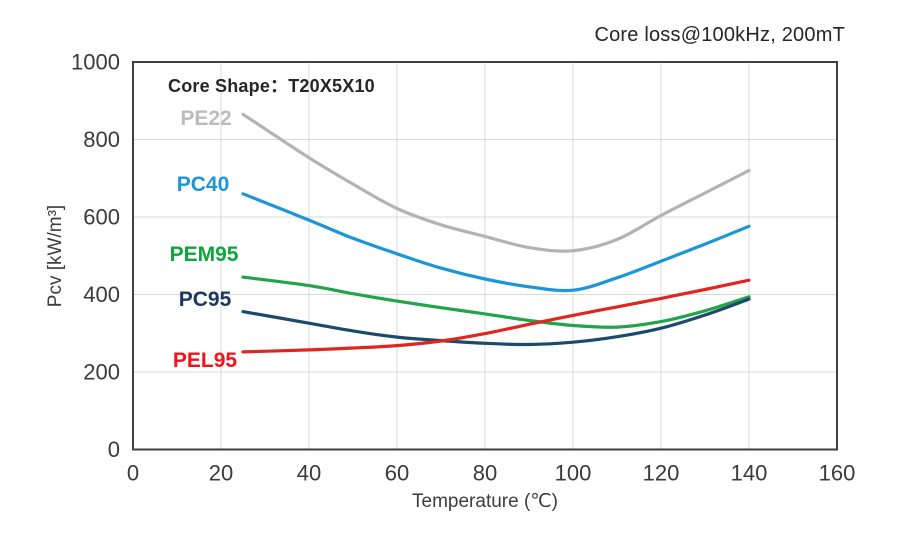 Image resolution: width=900 pixels, height=537 pixels. Describe the element at coordinates (496, 322) in the screenshot. I see `series-line-PC95` at that location.